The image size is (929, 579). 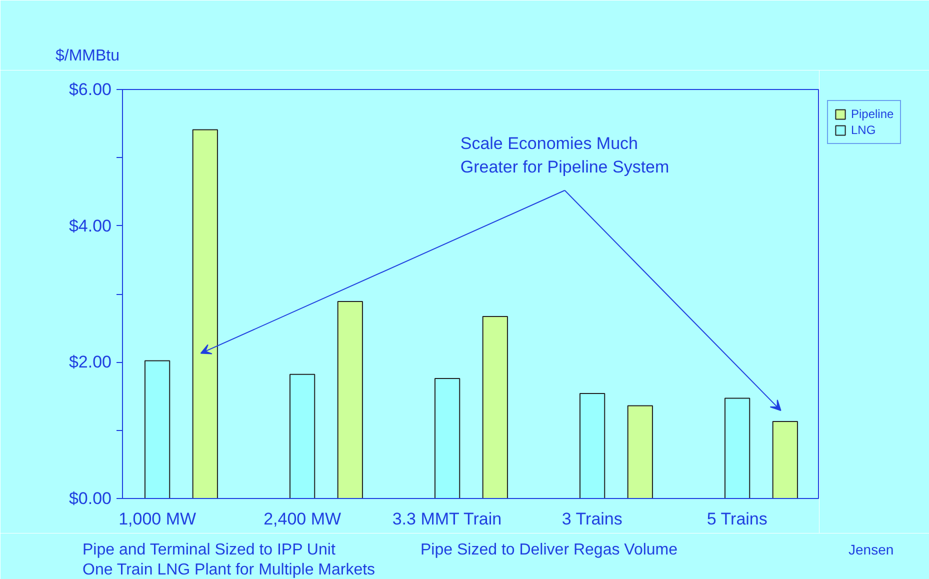 What do you see at coordinates (737, 519) in the screenshot?
I see `x-tick-label: 5 Trains` at bounding box center [737, 519].